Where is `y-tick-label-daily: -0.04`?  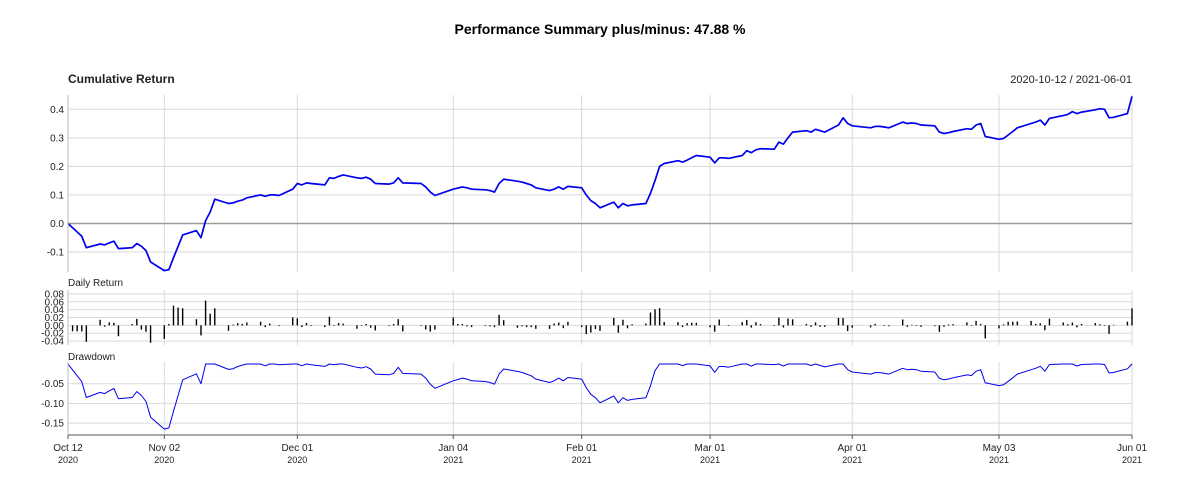
y-tick-label-daily: -0.04 is located at coordinates (52, 342).